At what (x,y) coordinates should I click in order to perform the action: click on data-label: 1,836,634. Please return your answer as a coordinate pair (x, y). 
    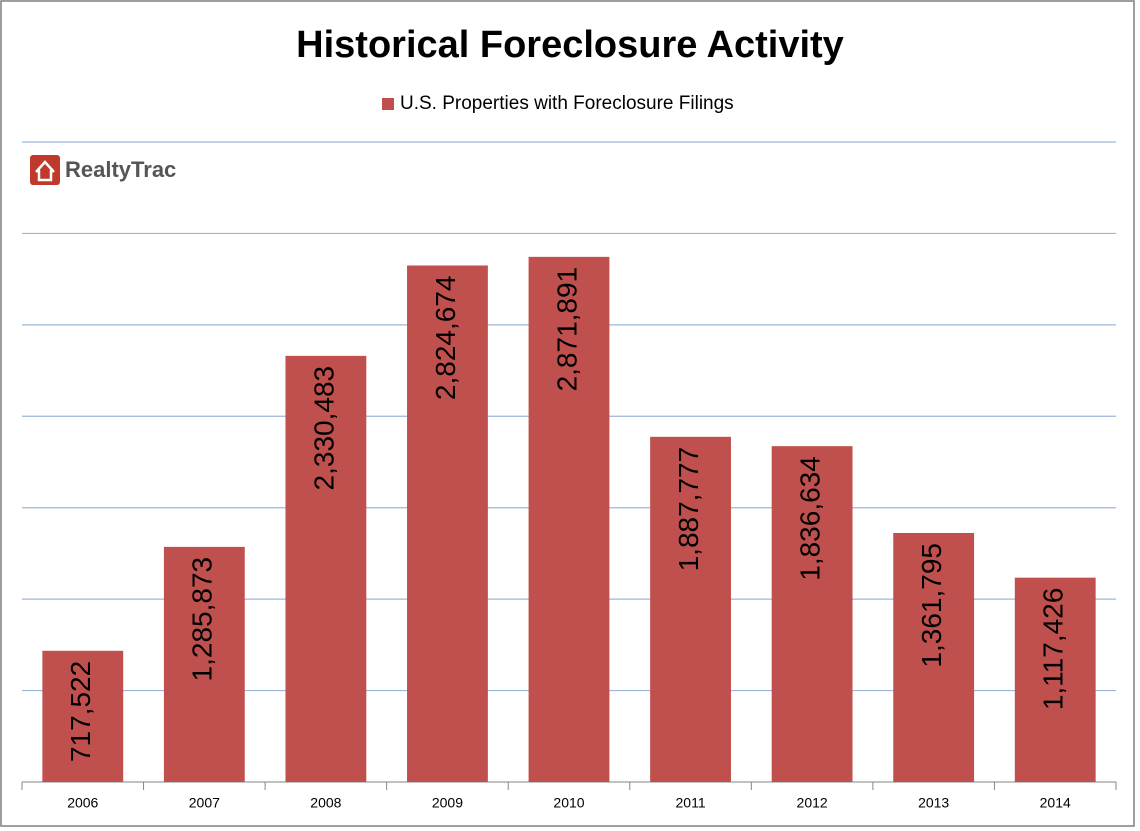
    Looking at the image, I should click on (810, 518).